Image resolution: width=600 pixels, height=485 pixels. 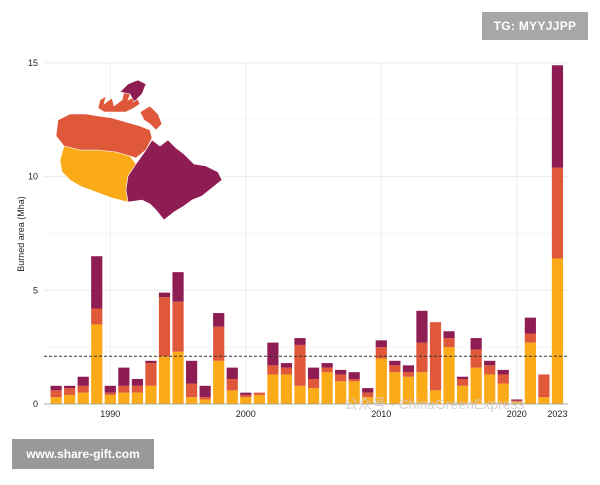 What do you see at coordinates (104, 136) in the screenshot?
I see `map-region-north` at bounding box center [104, 136].